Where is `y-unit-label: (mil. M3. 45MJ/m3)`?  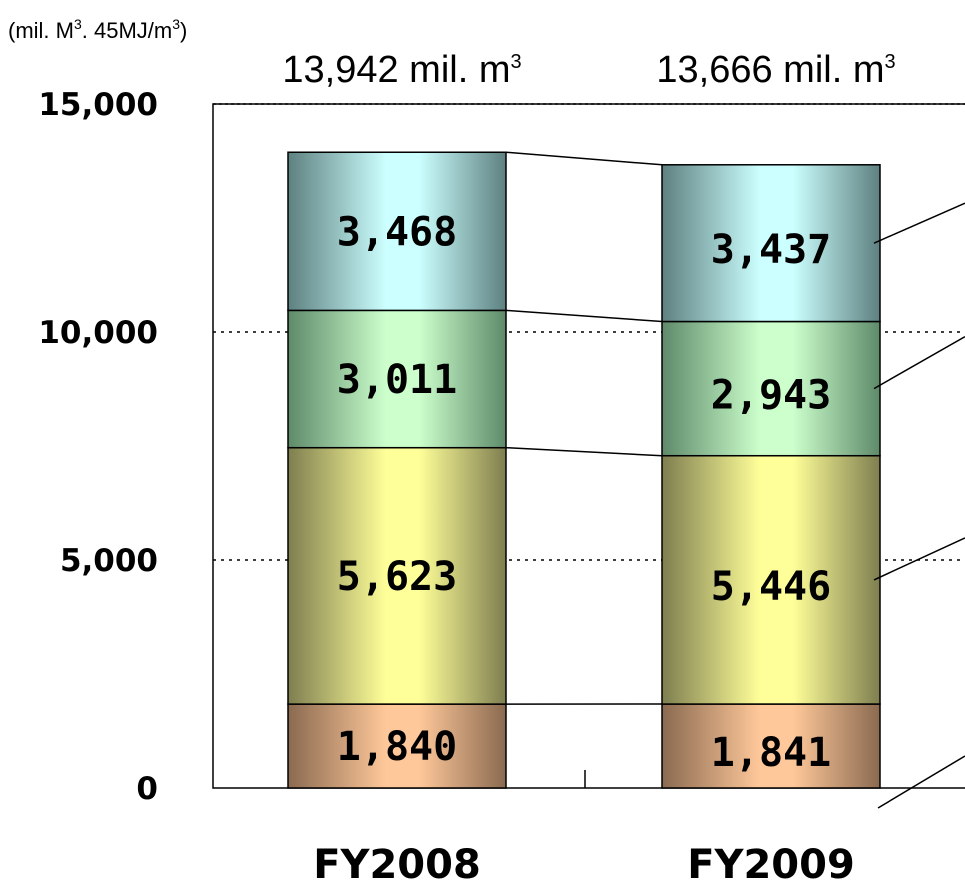
y-unit-label: (mil. M3. 45MJ/m3) is located at coordinates (97, 29).